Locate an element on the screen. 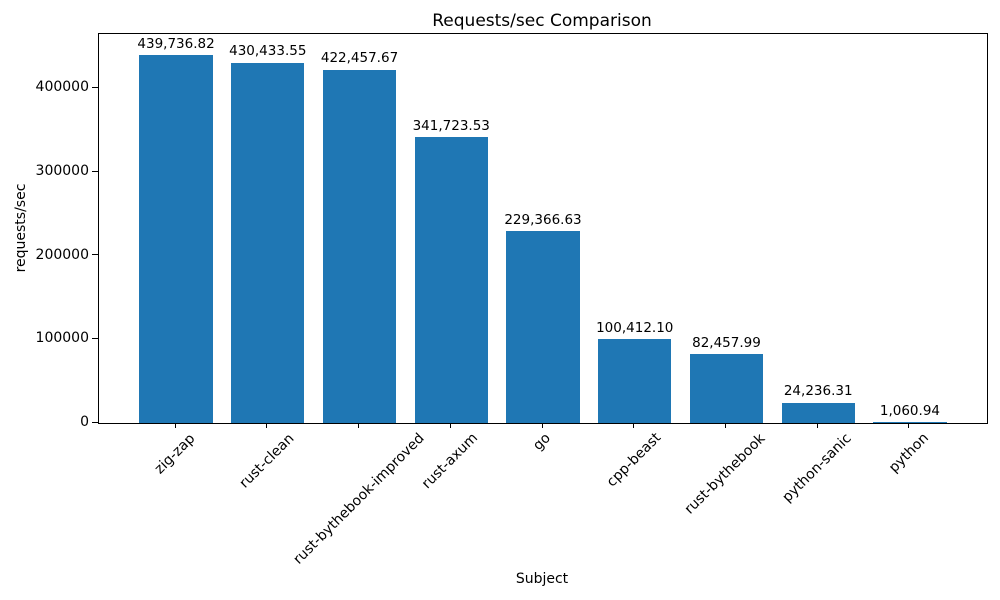 Image resolution: width=1000 pixels, height=600 pixels. bar-value-label: 341,723.53 is located at coordinates (451, 125).